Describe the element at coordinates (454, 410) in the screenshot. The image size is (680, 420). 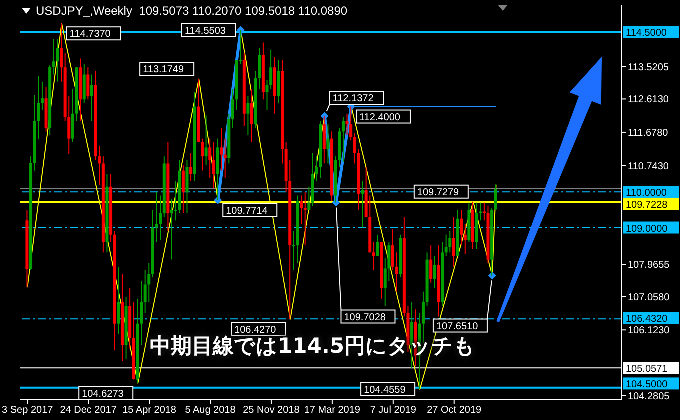
I see `x-tick-label: 27 Oct 2019` at that location.